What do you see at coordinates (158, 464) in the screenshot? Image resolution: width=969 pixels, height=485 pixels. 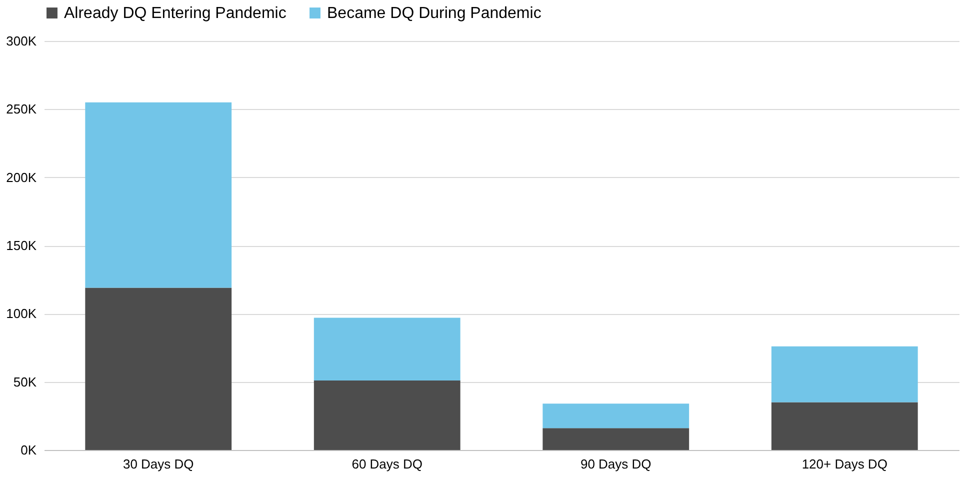 I see `x-tick-label: 30 Days DQ` at bounding box center [158, 464].